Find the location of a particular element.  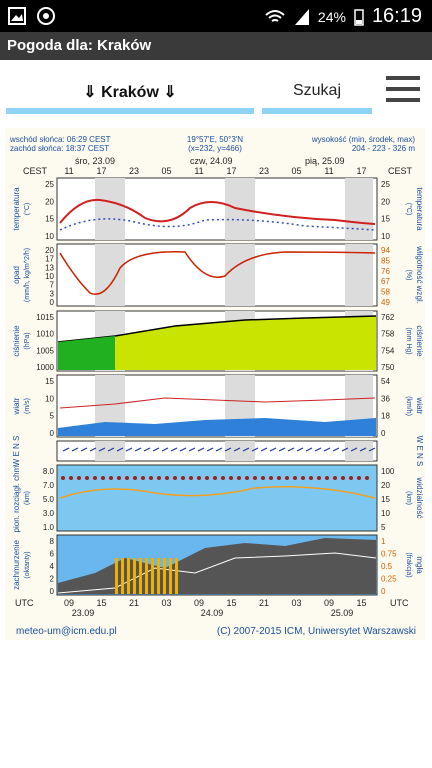

hour-label: 09 is located at coordinates (329, 603).